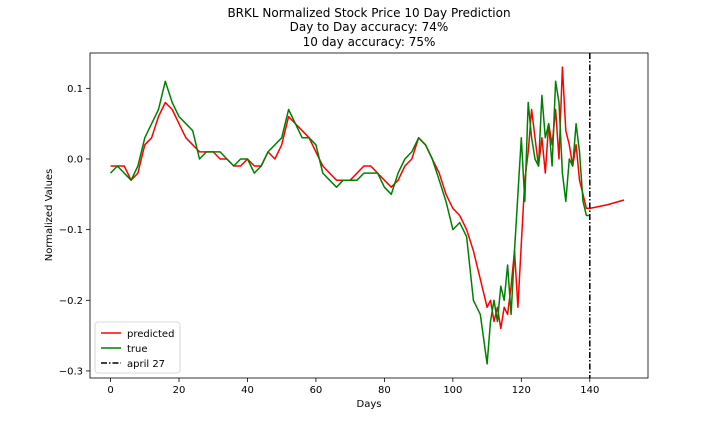  Describe the element at coordinates (316, 390) in the screenshot. I see `x-tick-label: 60` at that location.